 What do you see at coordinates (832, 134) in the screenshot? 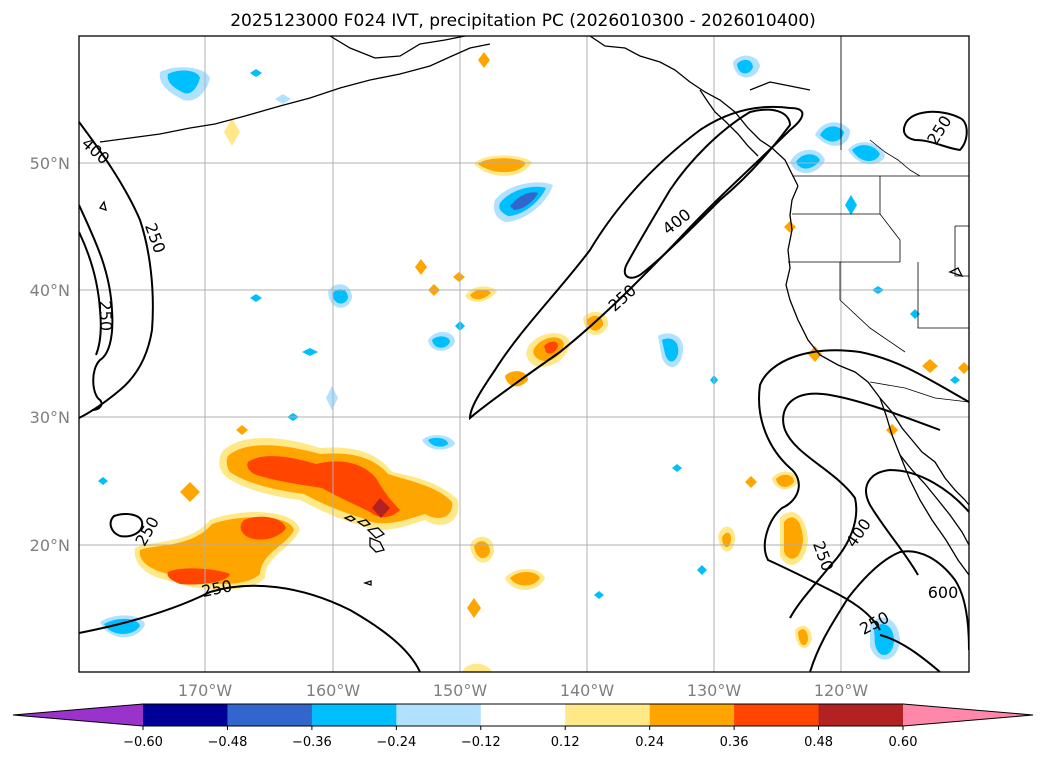
I see `neg-anomaly-bc-1-core` at bounding box center [832, 134].